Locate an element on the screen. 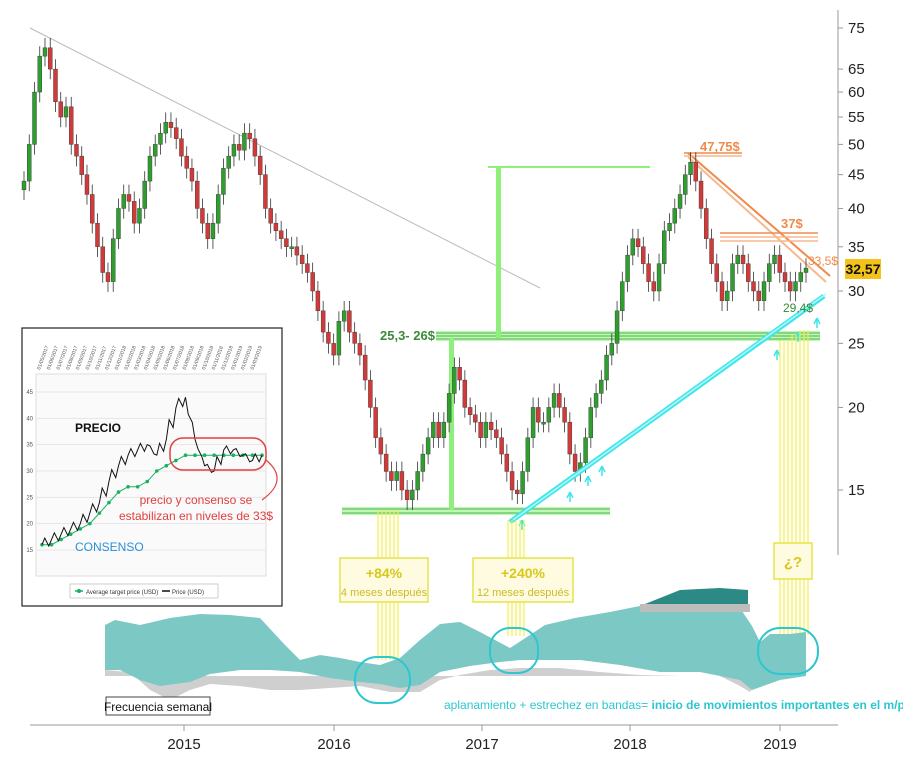 This screenshot has width=903, height=765. y-tick-label: 65 is located at coordinates (856, 69).